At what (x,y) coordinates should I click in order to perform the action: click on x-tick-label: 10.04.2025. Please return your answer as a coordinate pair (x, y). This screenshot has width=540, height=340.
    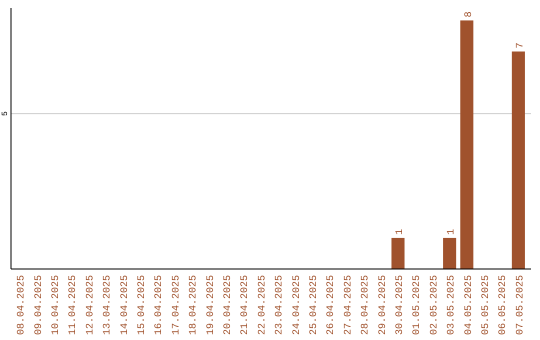
    Looking at the image, I should click on (56, 305).